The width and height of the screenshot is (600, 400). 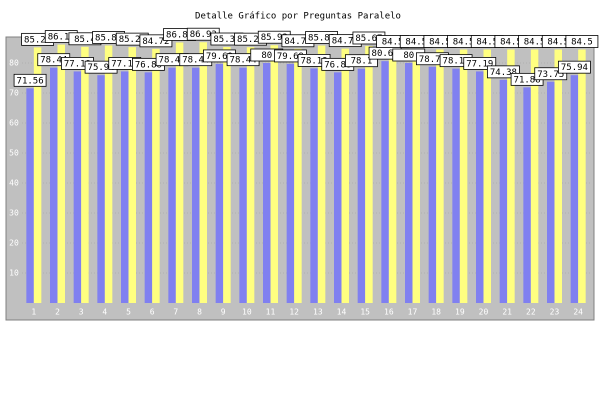 What do you see at coordinates (250, 40) in the screenshot?
I see `value-label-text: 85.28` at bounding box center [250, 40].